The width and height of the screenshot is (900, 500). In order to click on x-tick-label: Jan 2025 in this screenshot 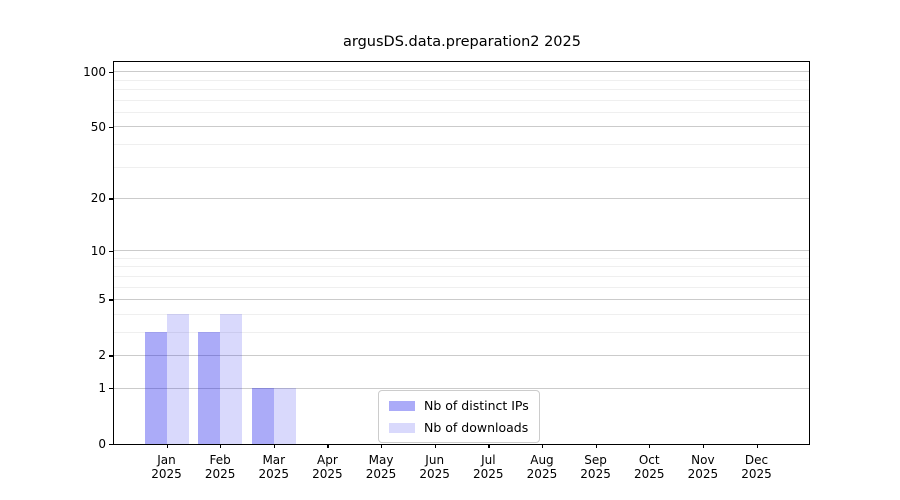, I will do `click(167, 467)`.